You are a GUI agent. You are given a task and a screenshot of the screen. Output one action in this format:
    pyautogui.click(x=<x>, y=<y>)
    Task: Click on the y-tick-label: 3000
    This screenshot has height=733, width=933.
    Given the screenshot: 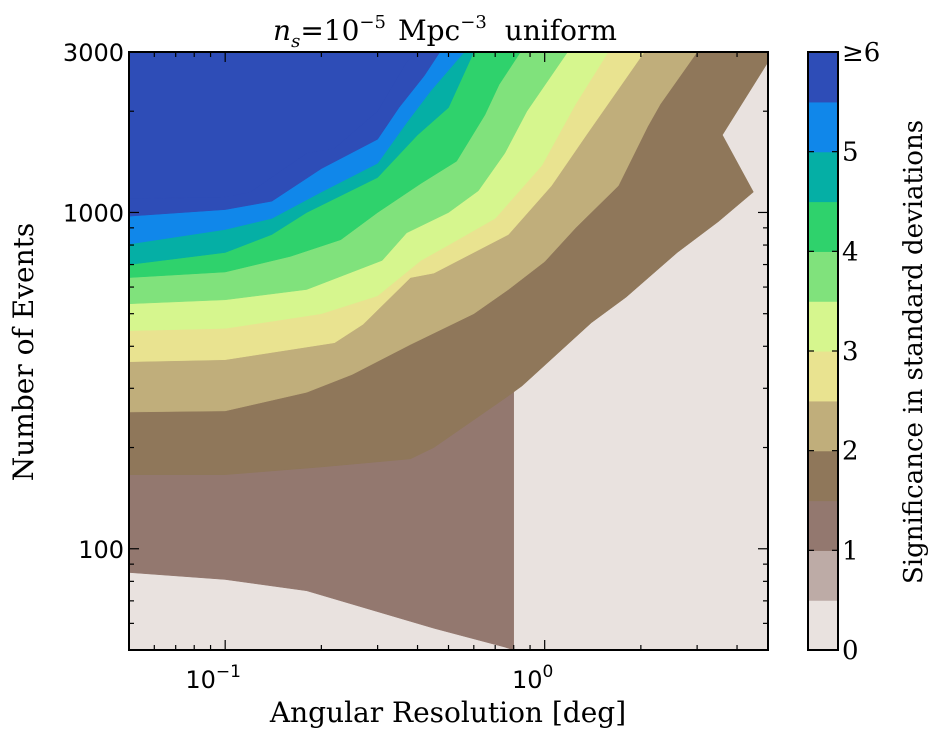 What is the action you would take?
    pyautogui.click(x=93, y=53)
    